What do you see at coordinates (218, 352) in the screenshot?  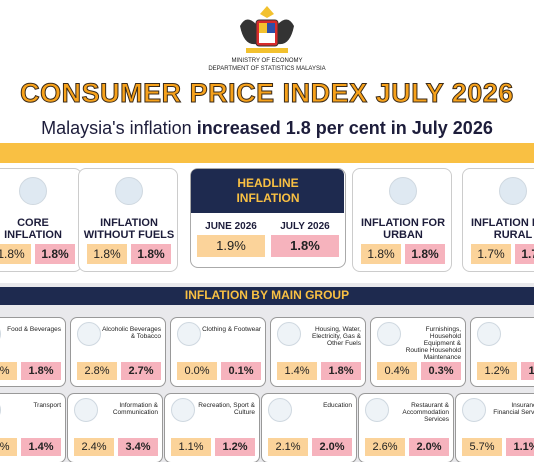 I see `group-card: Clothing & Footwear 0.0% 0.1%` at bounding box center [218, 352].